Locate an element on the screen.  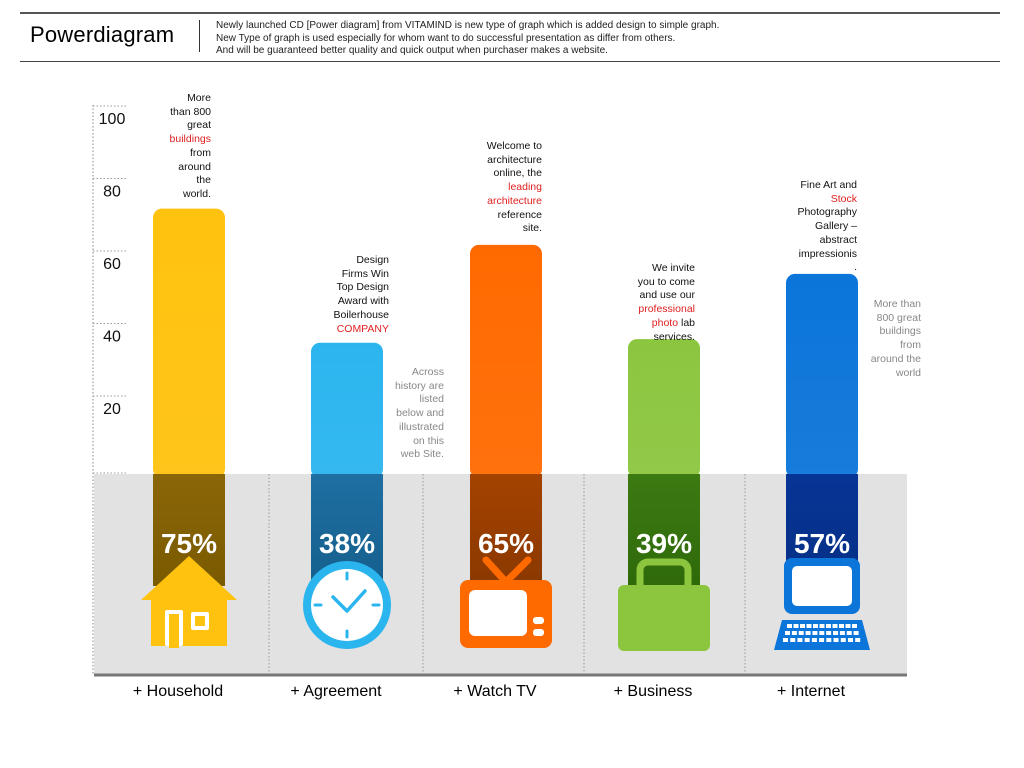
note-line: site. is located at coordinates (532, 228).